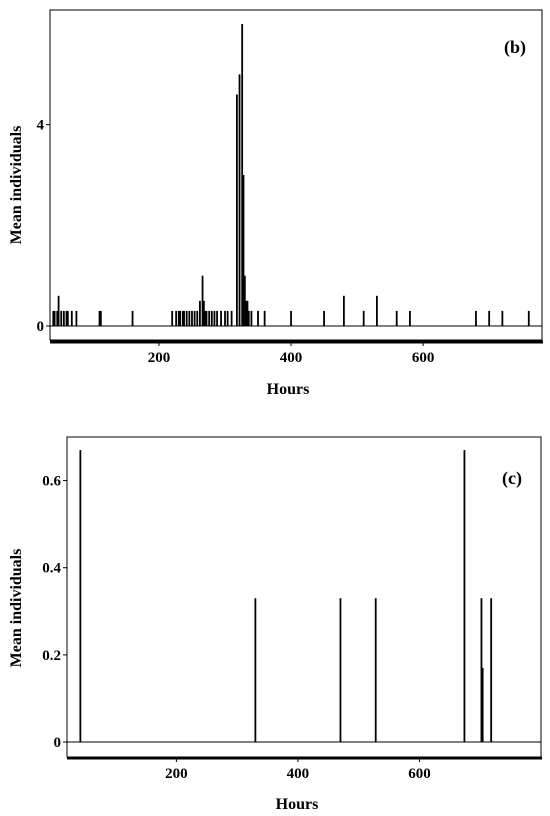 The height and width of the screenshot is (816, 550). I want to click on chart-b-x-tick-label: 600, so click(423, 358).